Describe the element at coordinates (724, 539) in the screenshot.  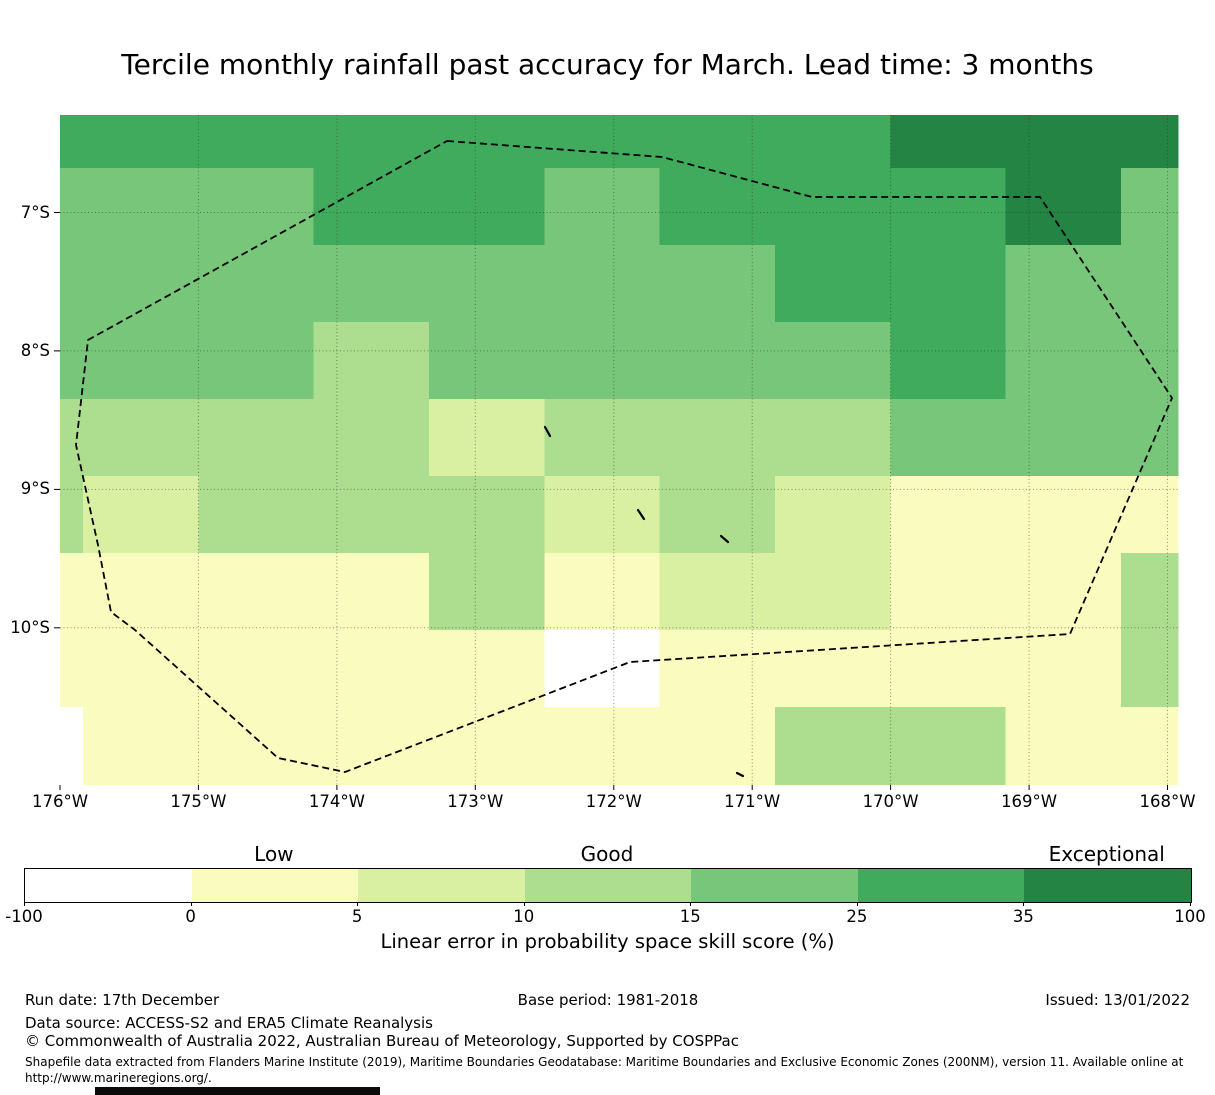
I see `island-mark` at that location.